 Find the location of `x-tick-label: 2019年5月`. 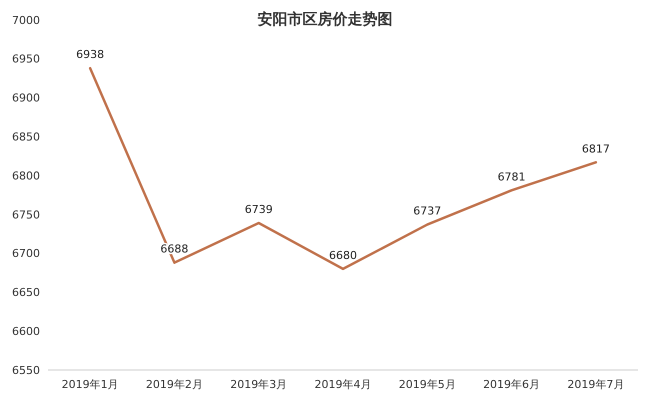

x-tick-label: 2019年5月 is located at coordinates (427, 384).